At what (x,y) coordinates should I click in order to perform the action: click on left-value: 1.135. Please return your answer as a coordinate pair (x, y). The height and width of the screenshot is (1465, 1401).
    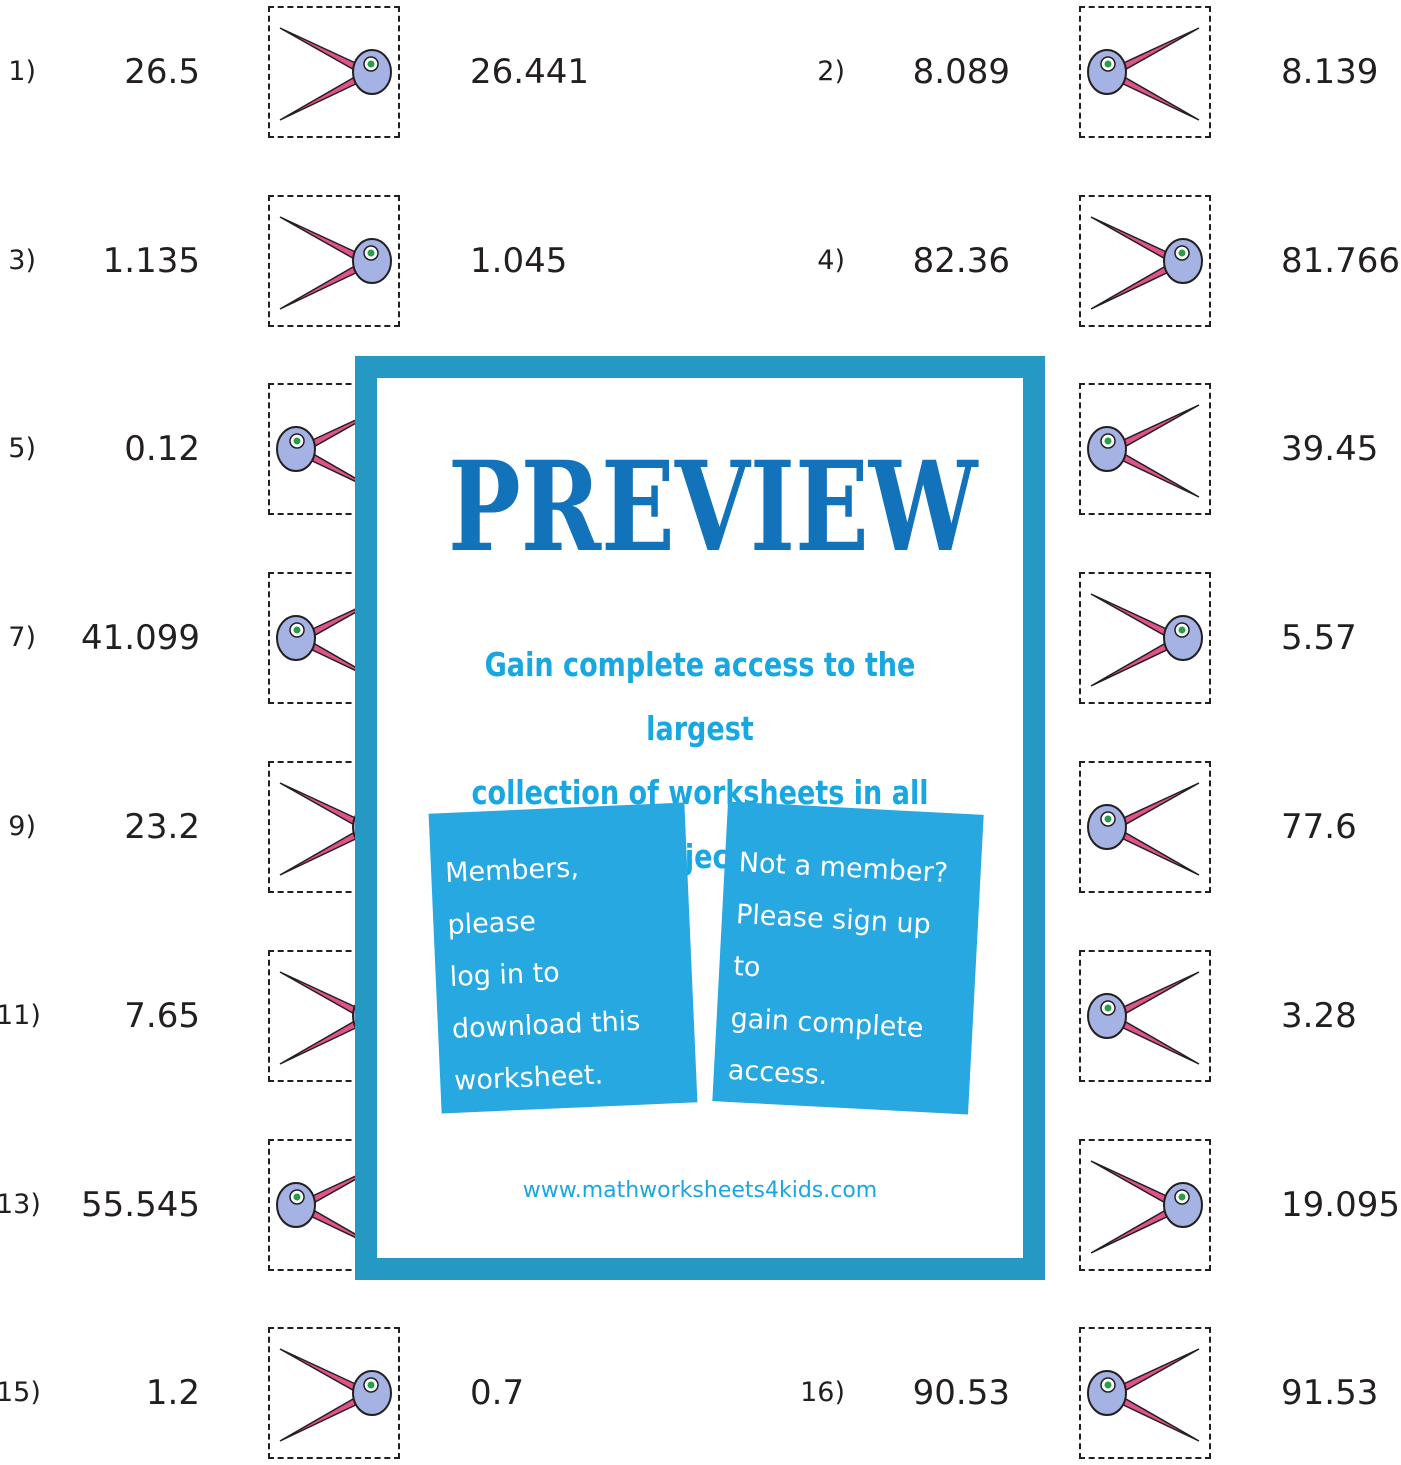
    Looking at the image, I should click on (151, 261).